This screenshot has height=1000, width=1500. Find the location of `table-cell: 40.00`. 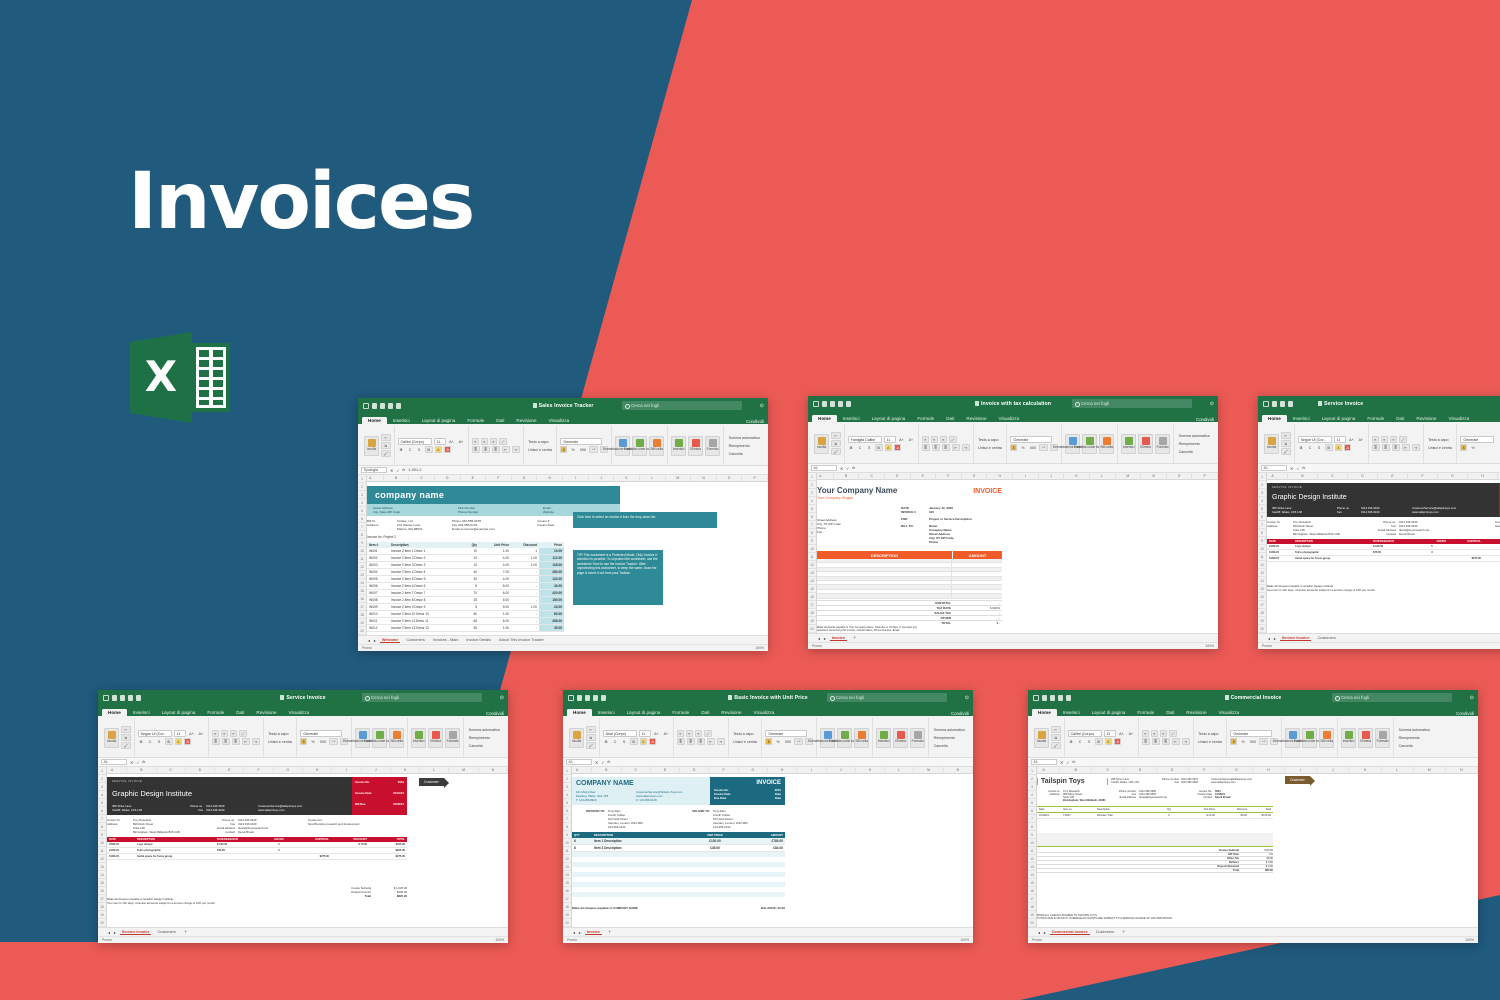

table-cell: 40.00 is located at coordinates (551, 586).